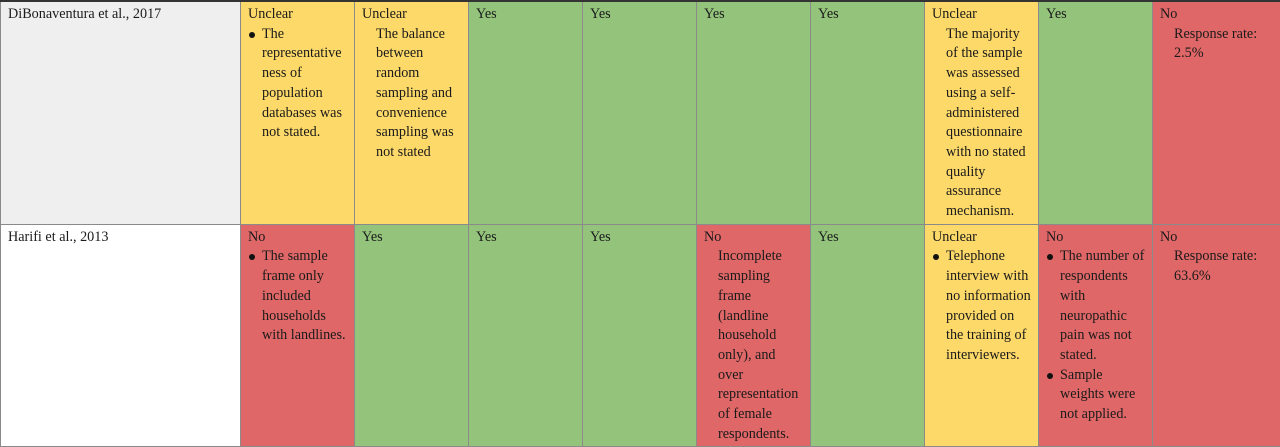 The width and height of the screenshot is (1280, 447). Describe the element at coordinates (1217, 266) in the screenshot. I see `rating-note: Response rate: 63.6%` at that location.